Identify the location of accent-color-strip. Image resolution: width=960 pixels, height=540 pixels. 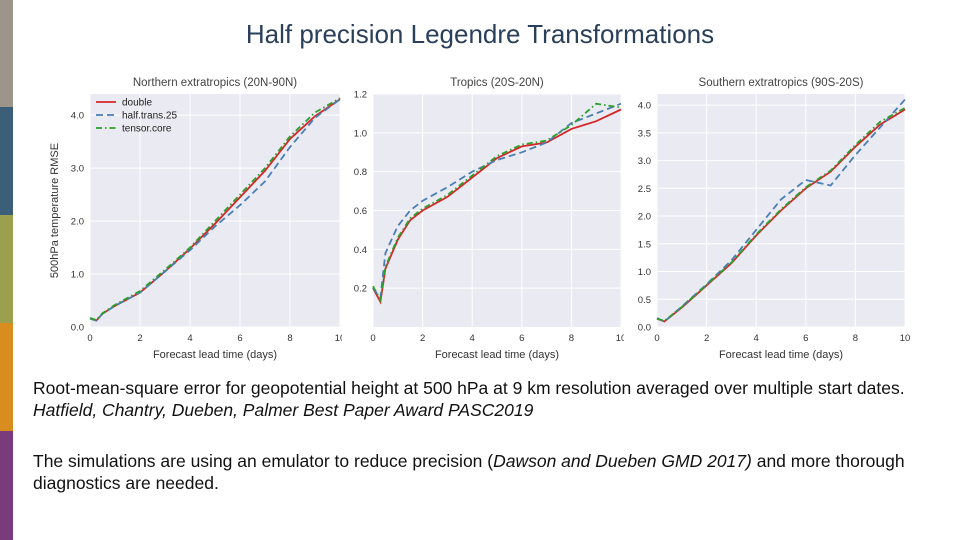
(6, 270).